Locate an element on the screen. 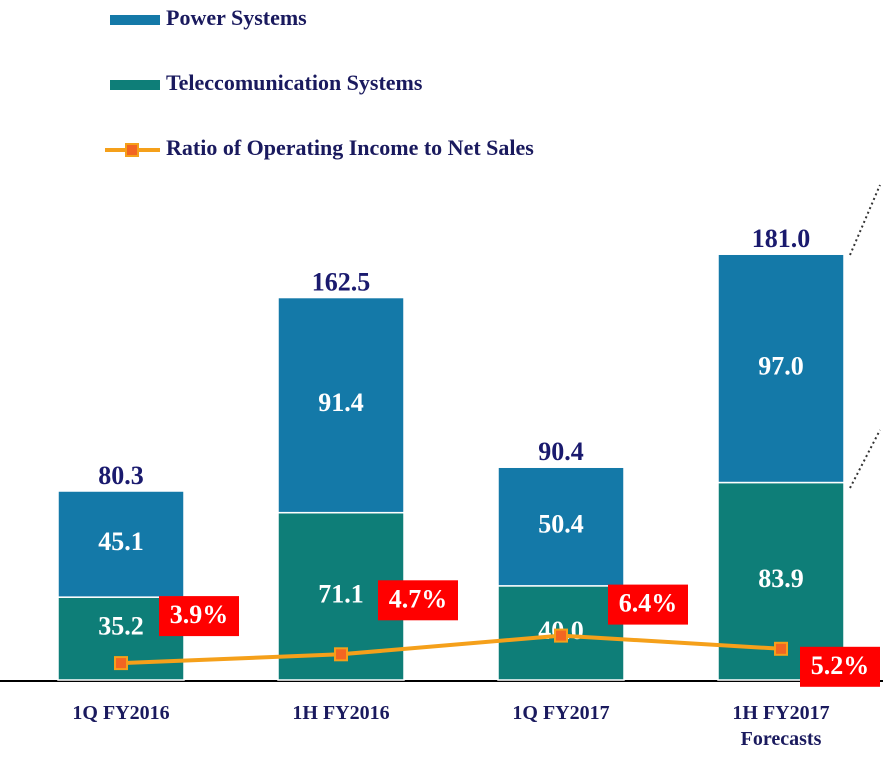  legend-label: Teleccomunication Systems is located at coordinates (294, 82).